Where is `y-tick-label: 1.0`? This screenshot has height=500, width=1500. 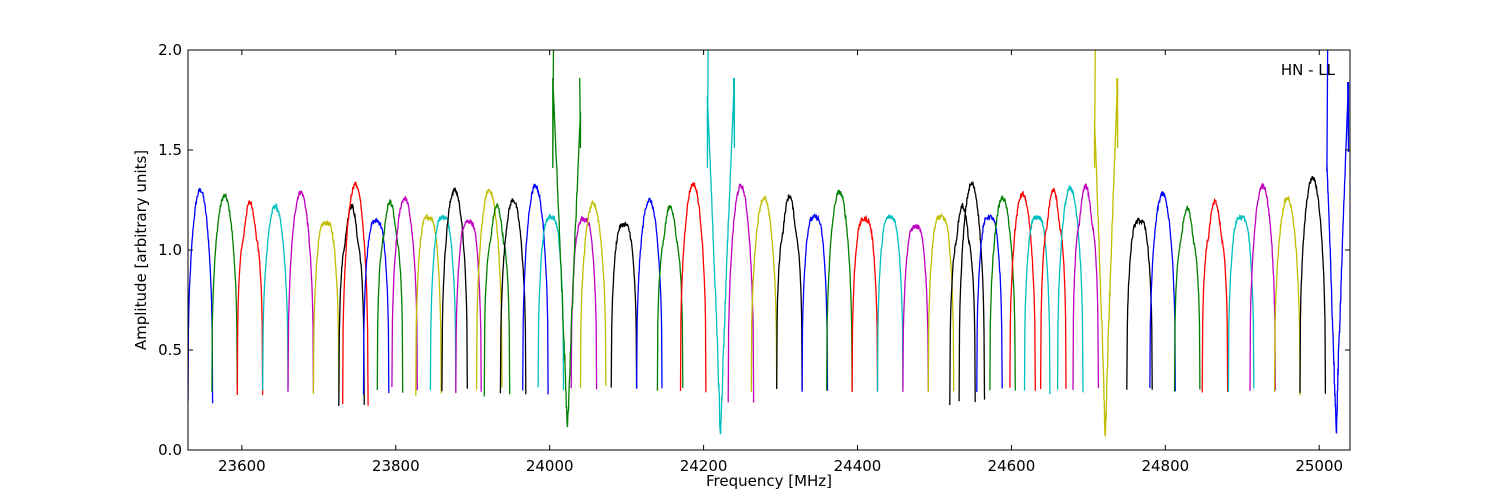 y-tick-label: 1.0 is located at coordinates (170, 250).